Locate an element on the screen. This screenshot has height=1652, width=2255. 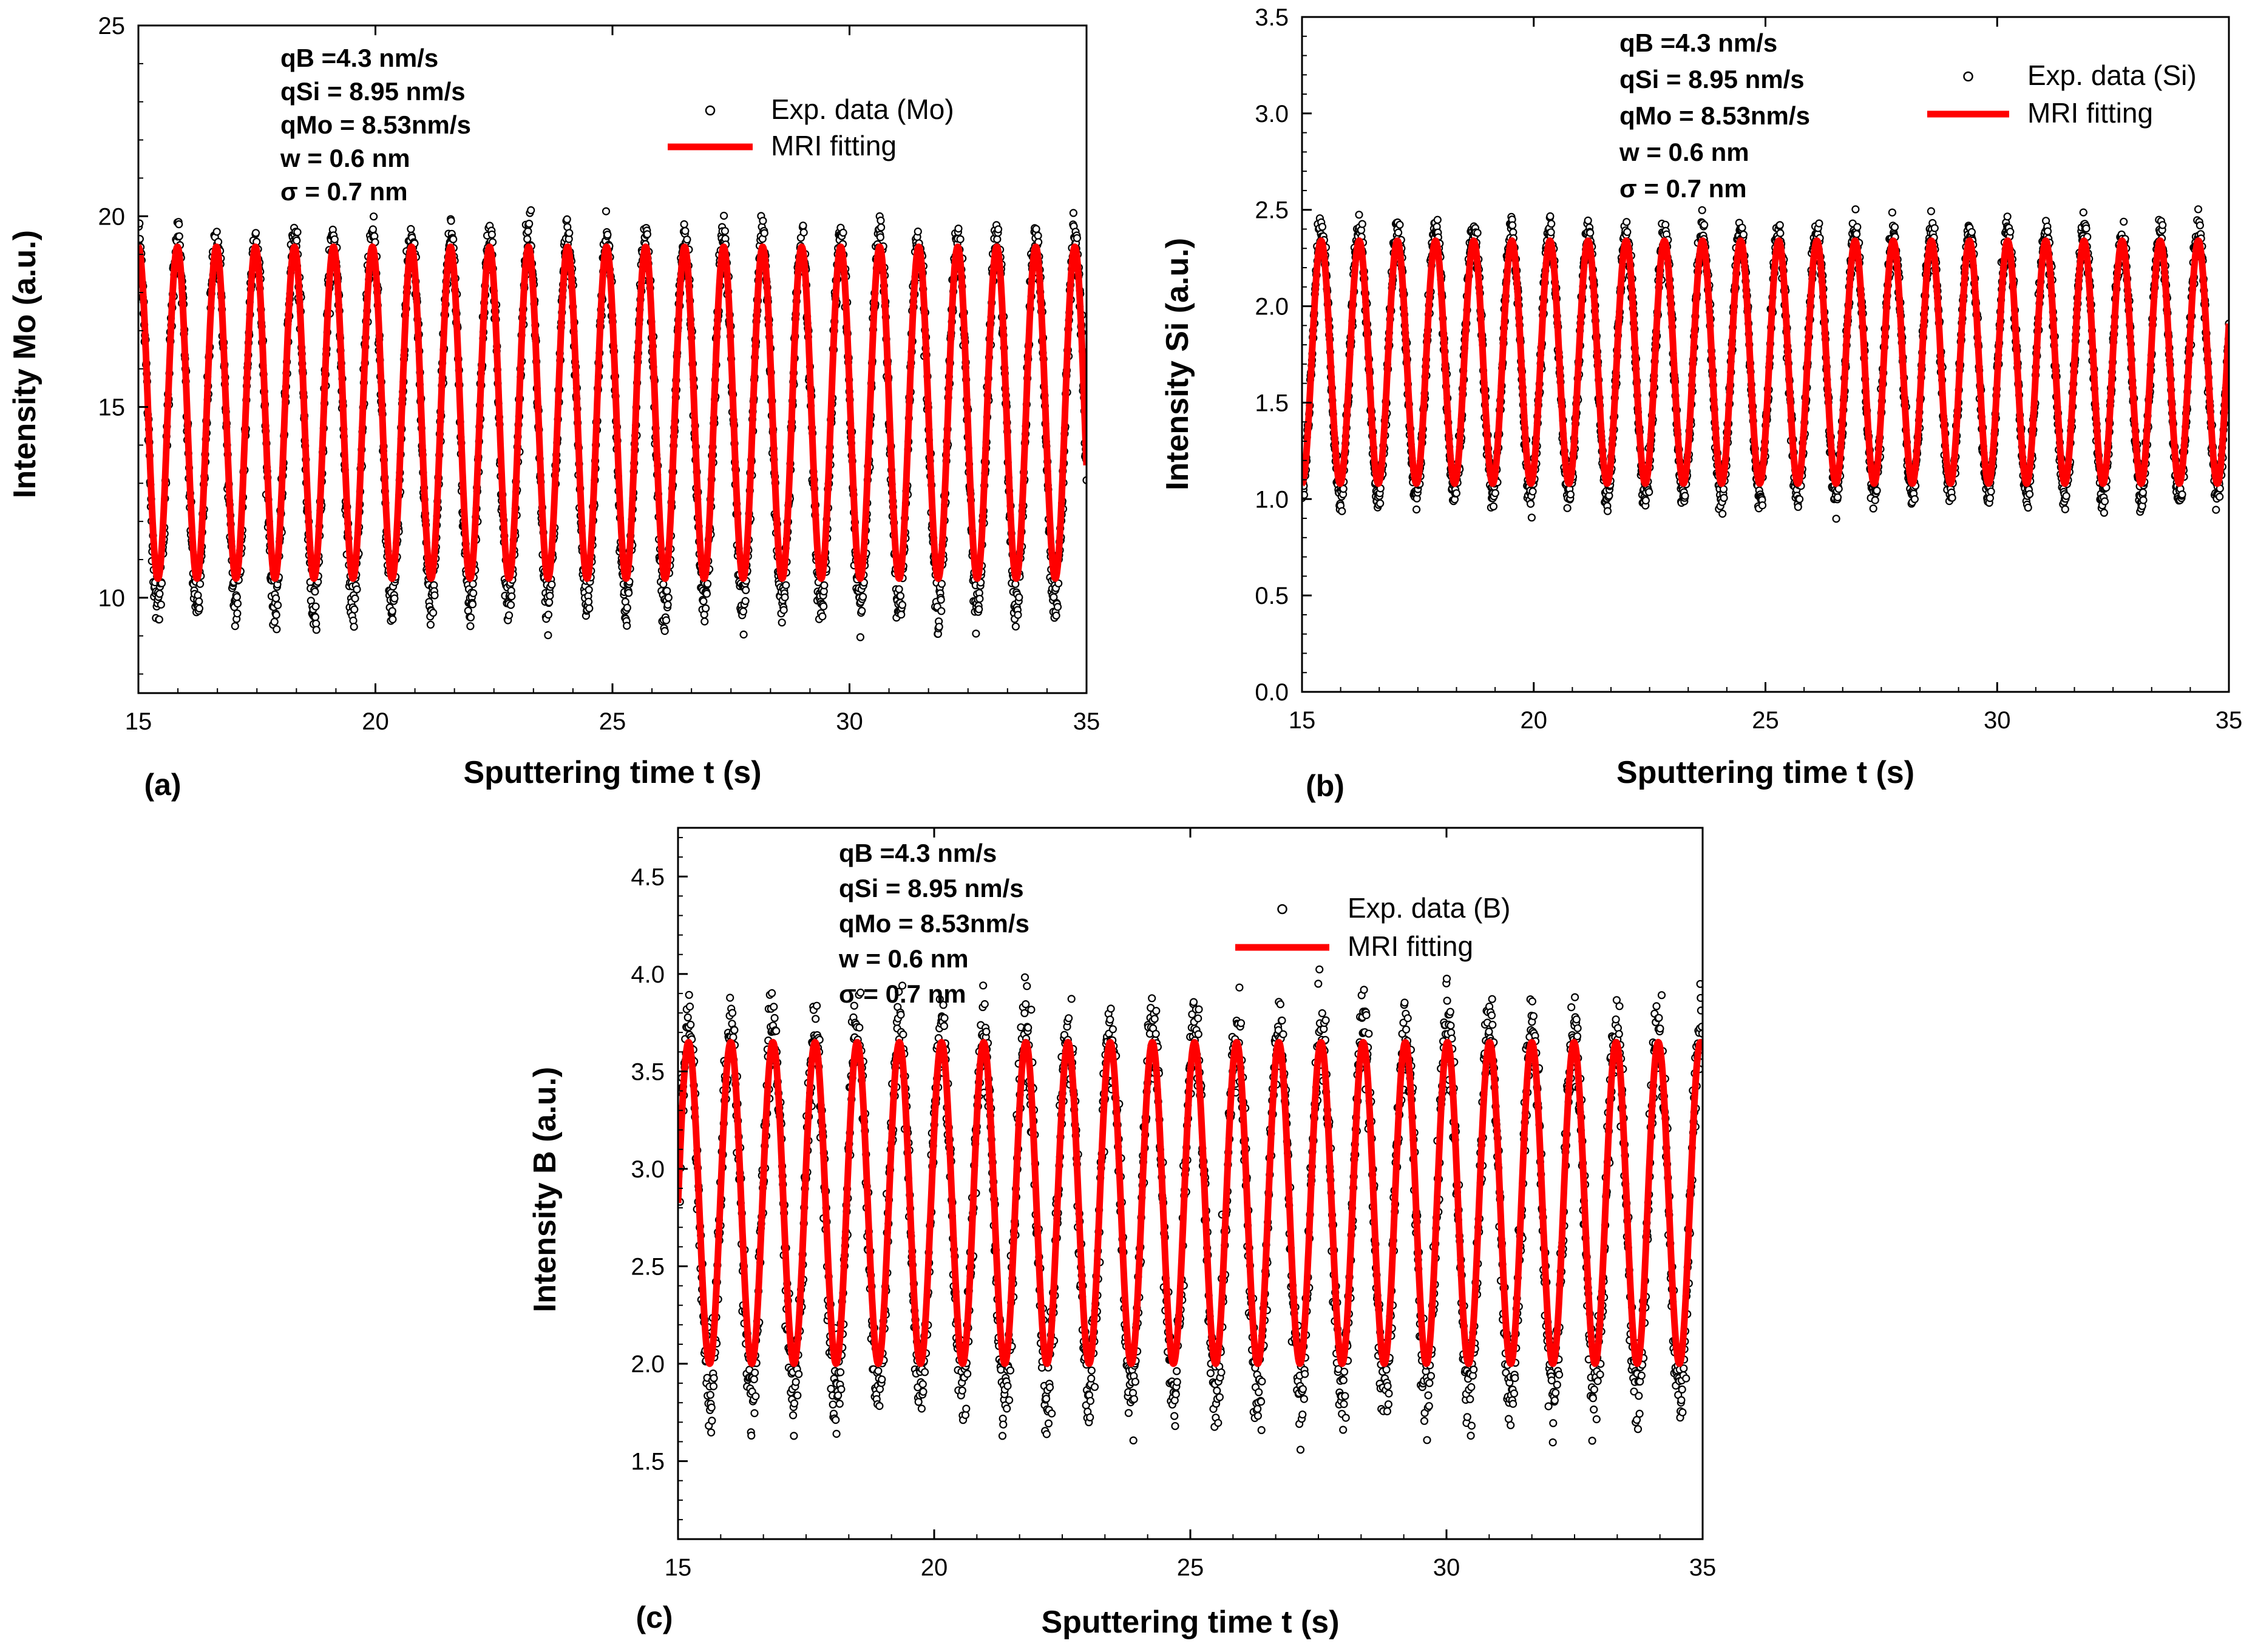
parameter-annotation: σ = 0.7 nm is located at coordinates (344, 191).